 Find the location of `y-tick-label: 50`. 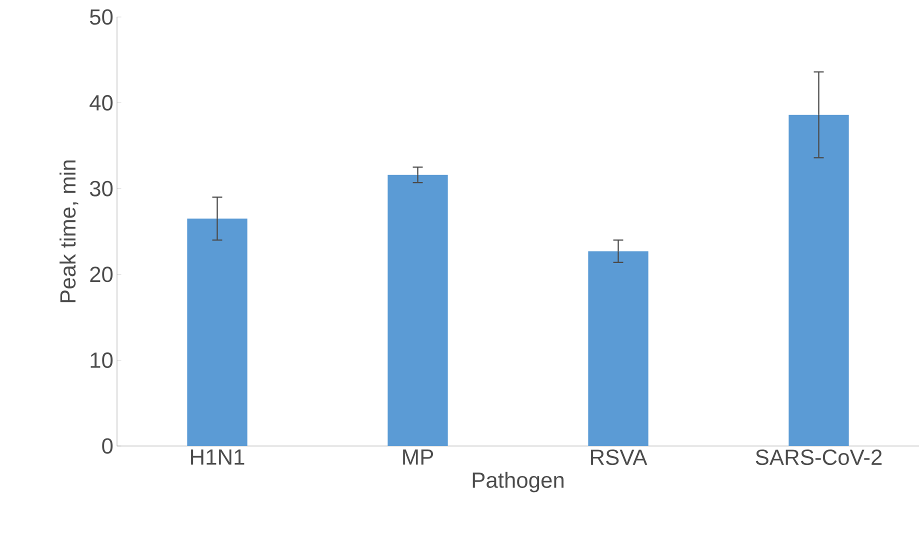

y-tick-label: 50 is located at coordinates (101, 17).